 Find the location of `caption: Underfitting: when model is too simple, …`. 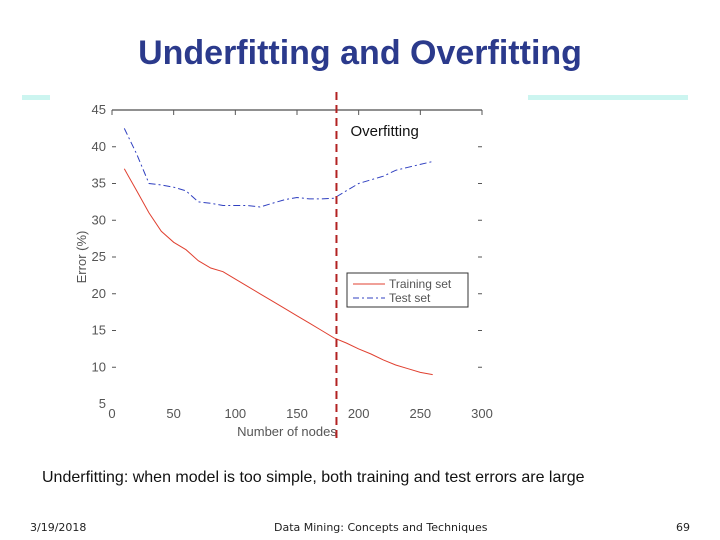

caption: Underfitting: when model is too simple, … is located at coordinates (372, 478).